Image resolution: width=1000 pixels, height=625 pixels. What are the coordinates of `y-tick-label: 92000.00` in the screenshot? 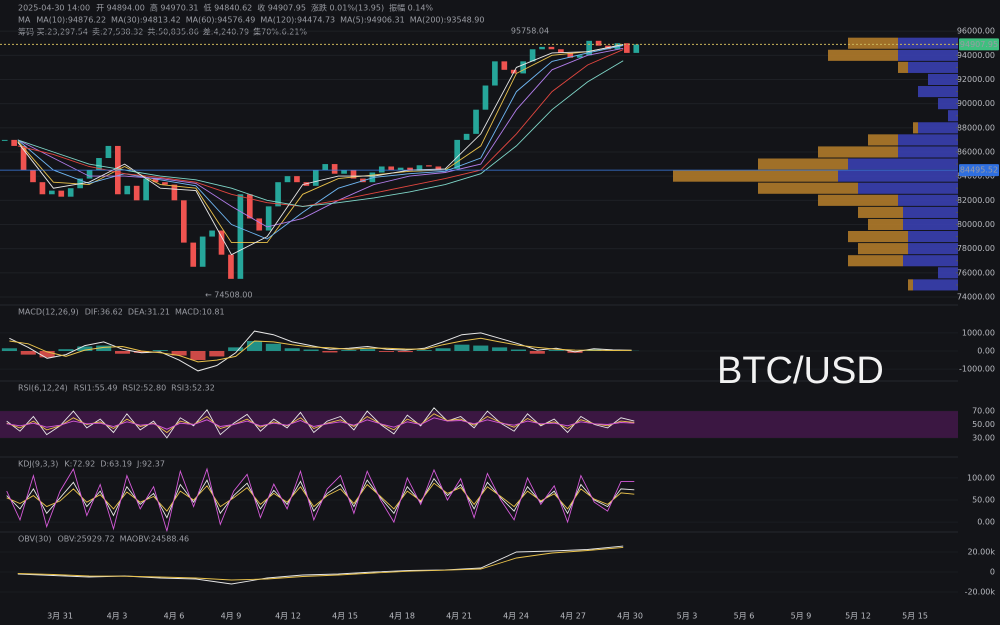 It's located at (976, 79).